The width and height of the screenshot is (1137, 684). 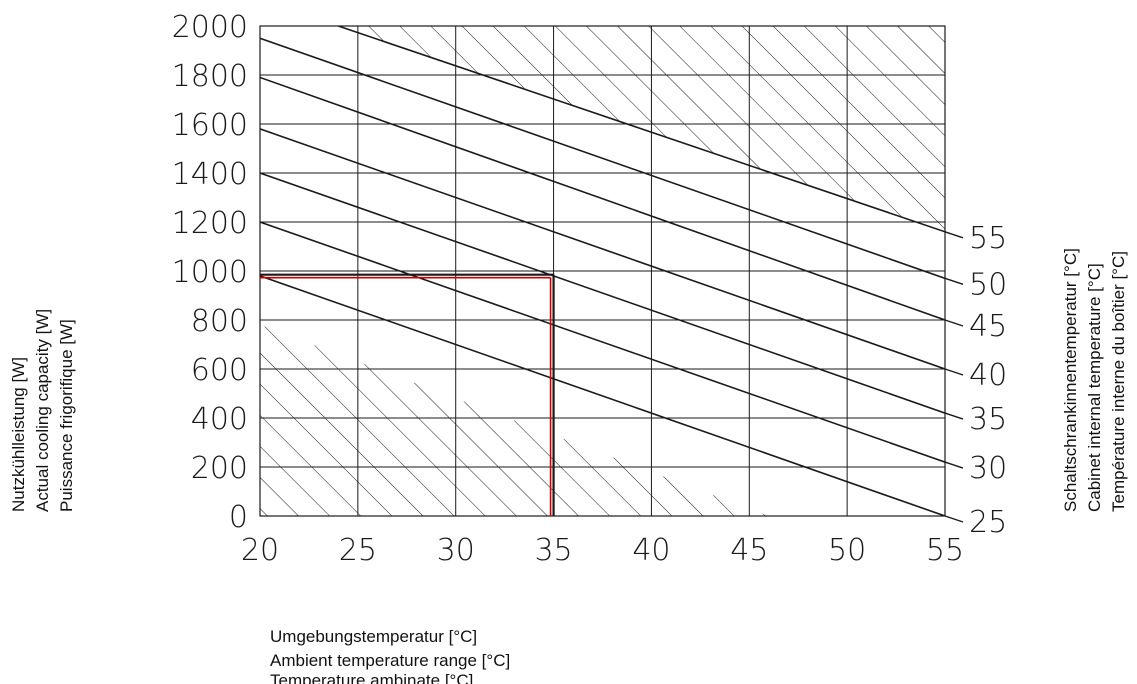 I want to click on y2-tick-label: 50, so click(x=988, y=284).